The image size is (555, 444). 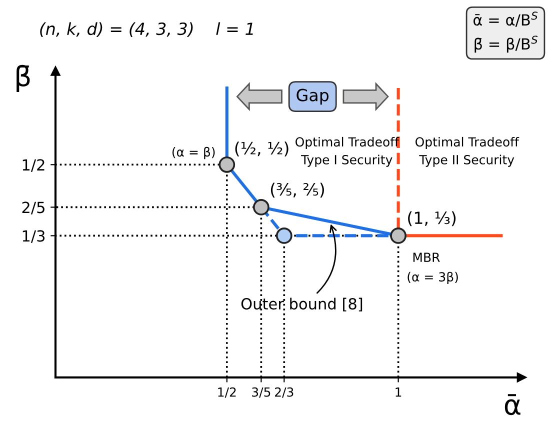 What do you see at coordinates (301, 305) in the screenshot?
I see `annotation: Outer bound [8]` at bounding box center [301, 305].